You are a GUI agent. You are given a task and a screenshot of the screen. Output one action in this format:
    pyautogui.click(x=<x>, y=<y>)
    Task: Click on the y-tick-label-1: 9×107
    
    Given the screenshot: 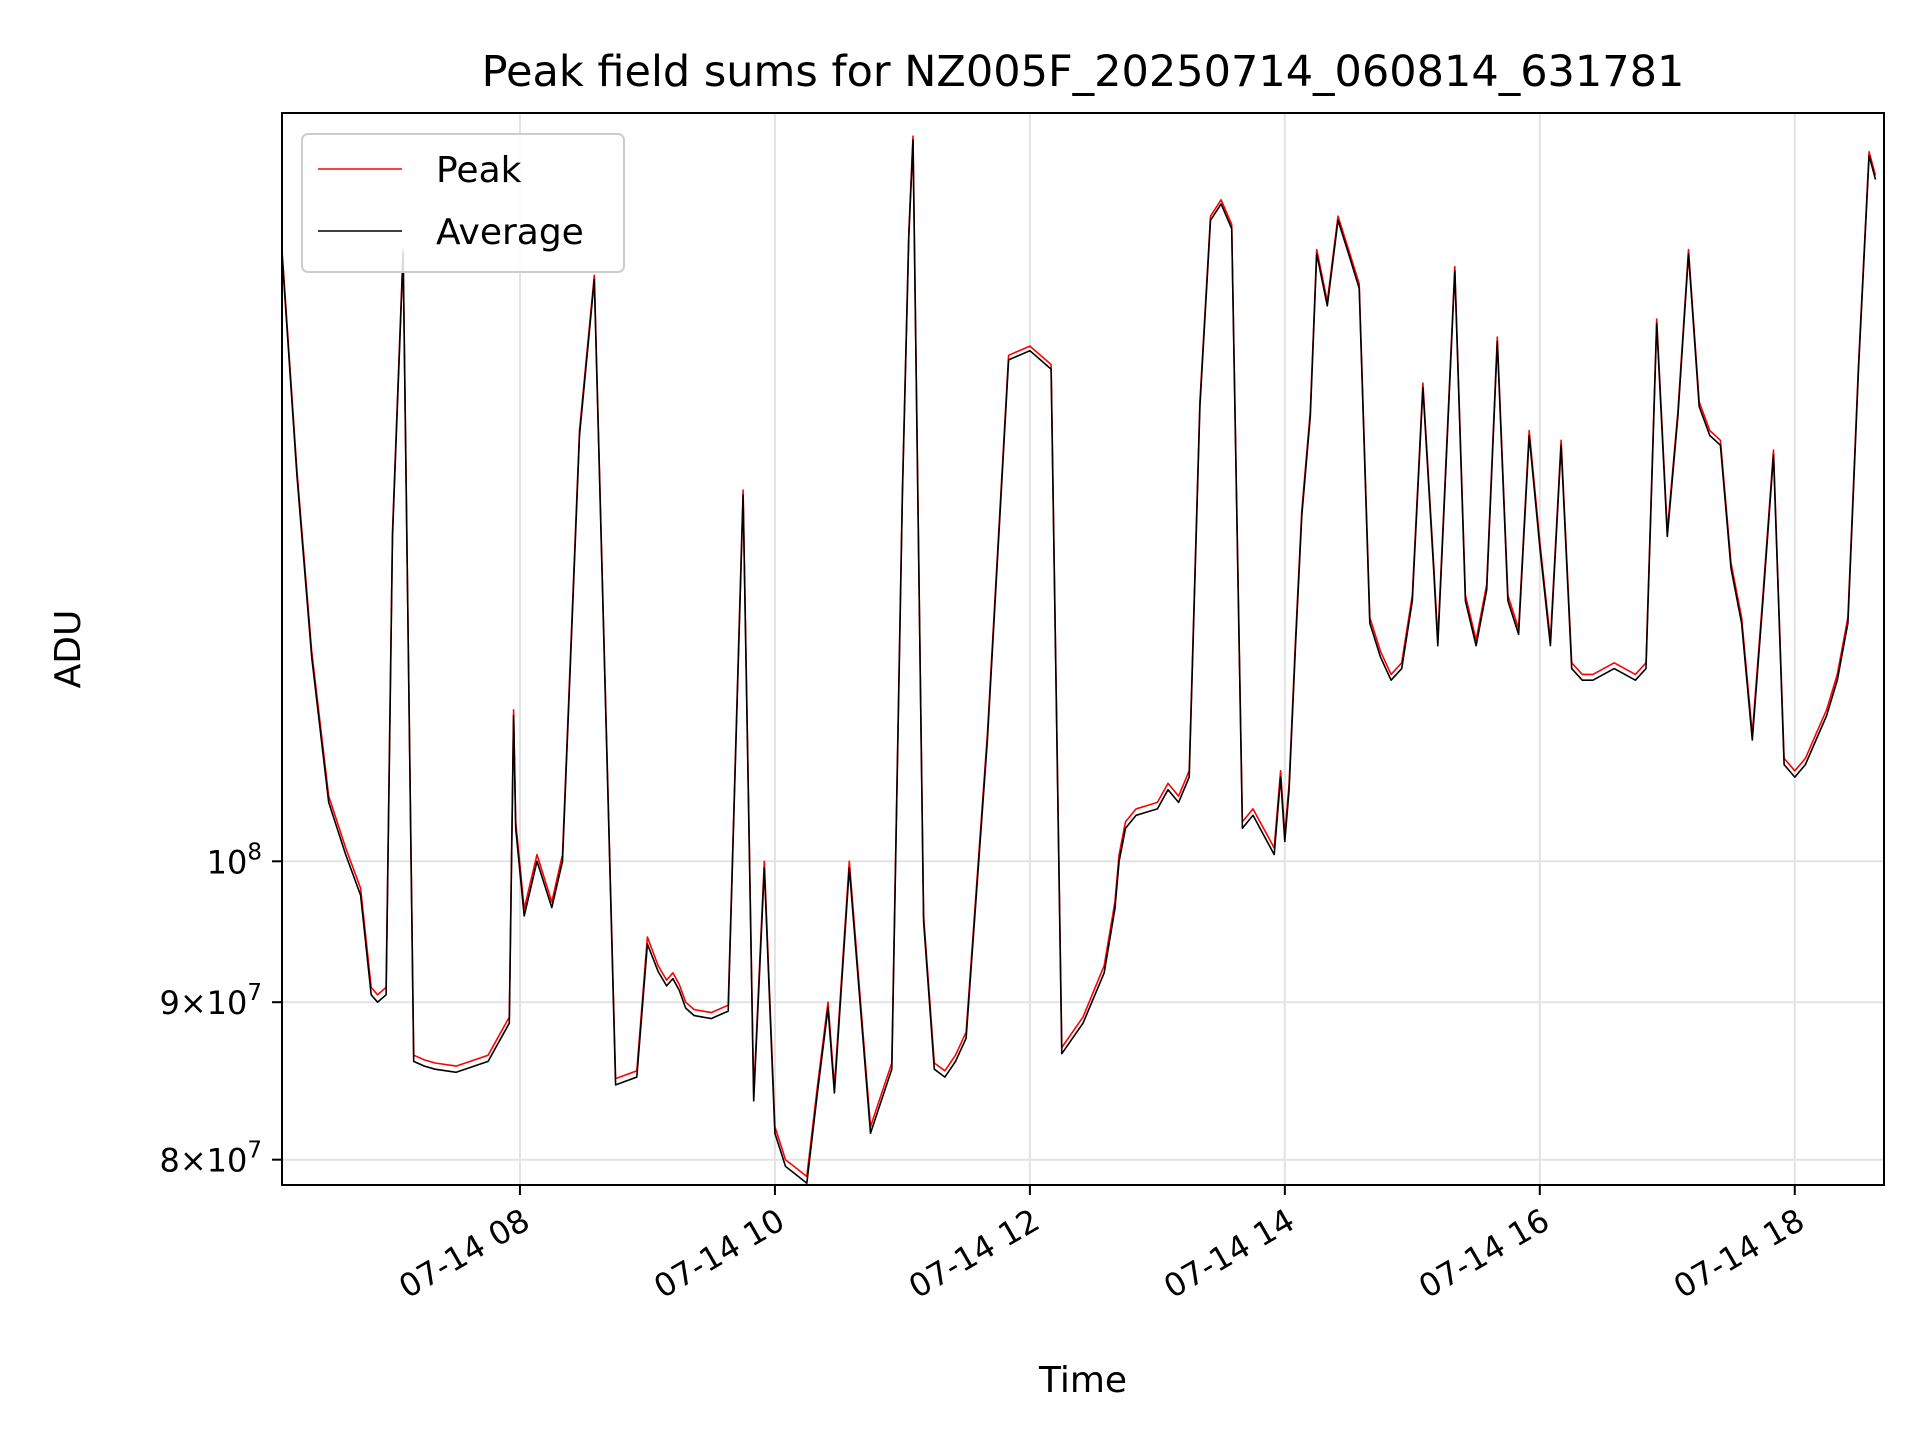 What is the action you would take?
    pyautogui.click(x=210, y=1001)
    